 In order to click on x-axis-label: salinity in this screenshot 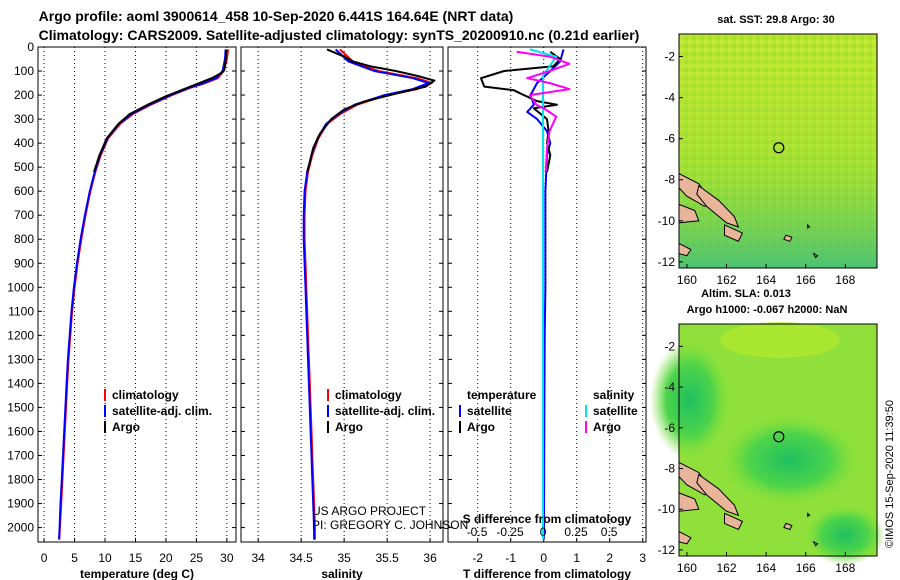, I will do `click(342, 573)`.